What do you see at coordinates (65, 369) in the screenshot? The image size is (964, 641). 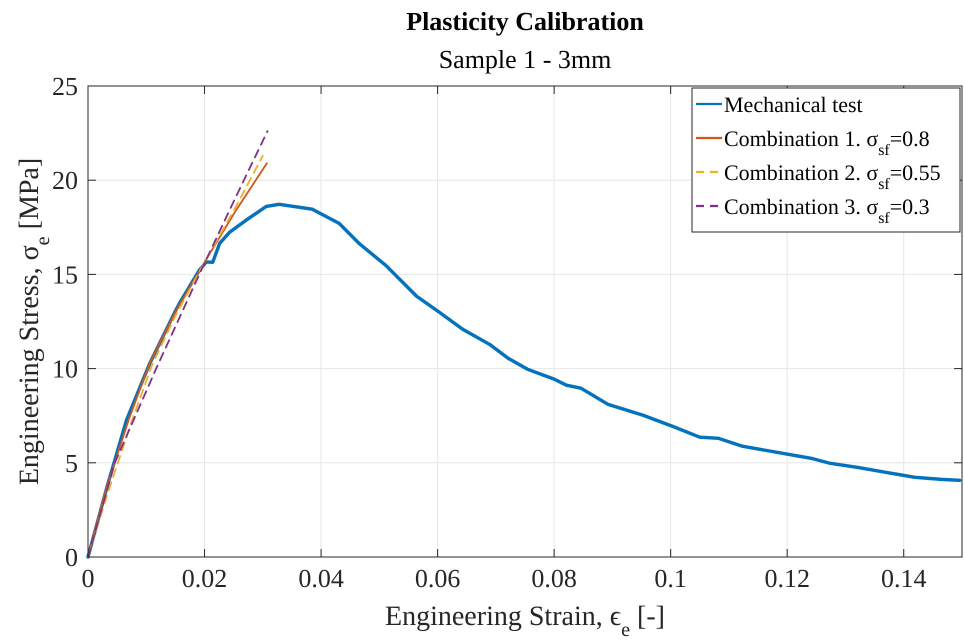 I see `y-tick-label: 10` at bounding box center [65, 369].